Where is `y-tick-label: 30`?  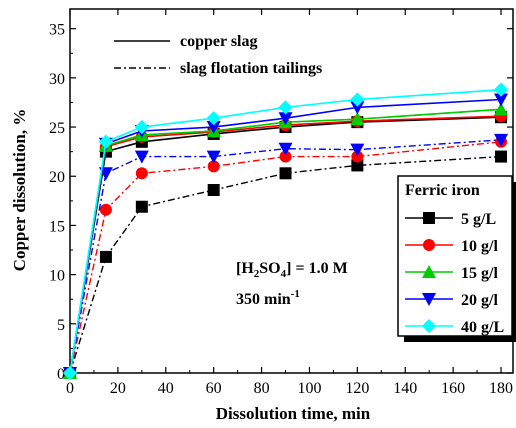
y-tick-label: 30 is located at coordinates (57, 79).